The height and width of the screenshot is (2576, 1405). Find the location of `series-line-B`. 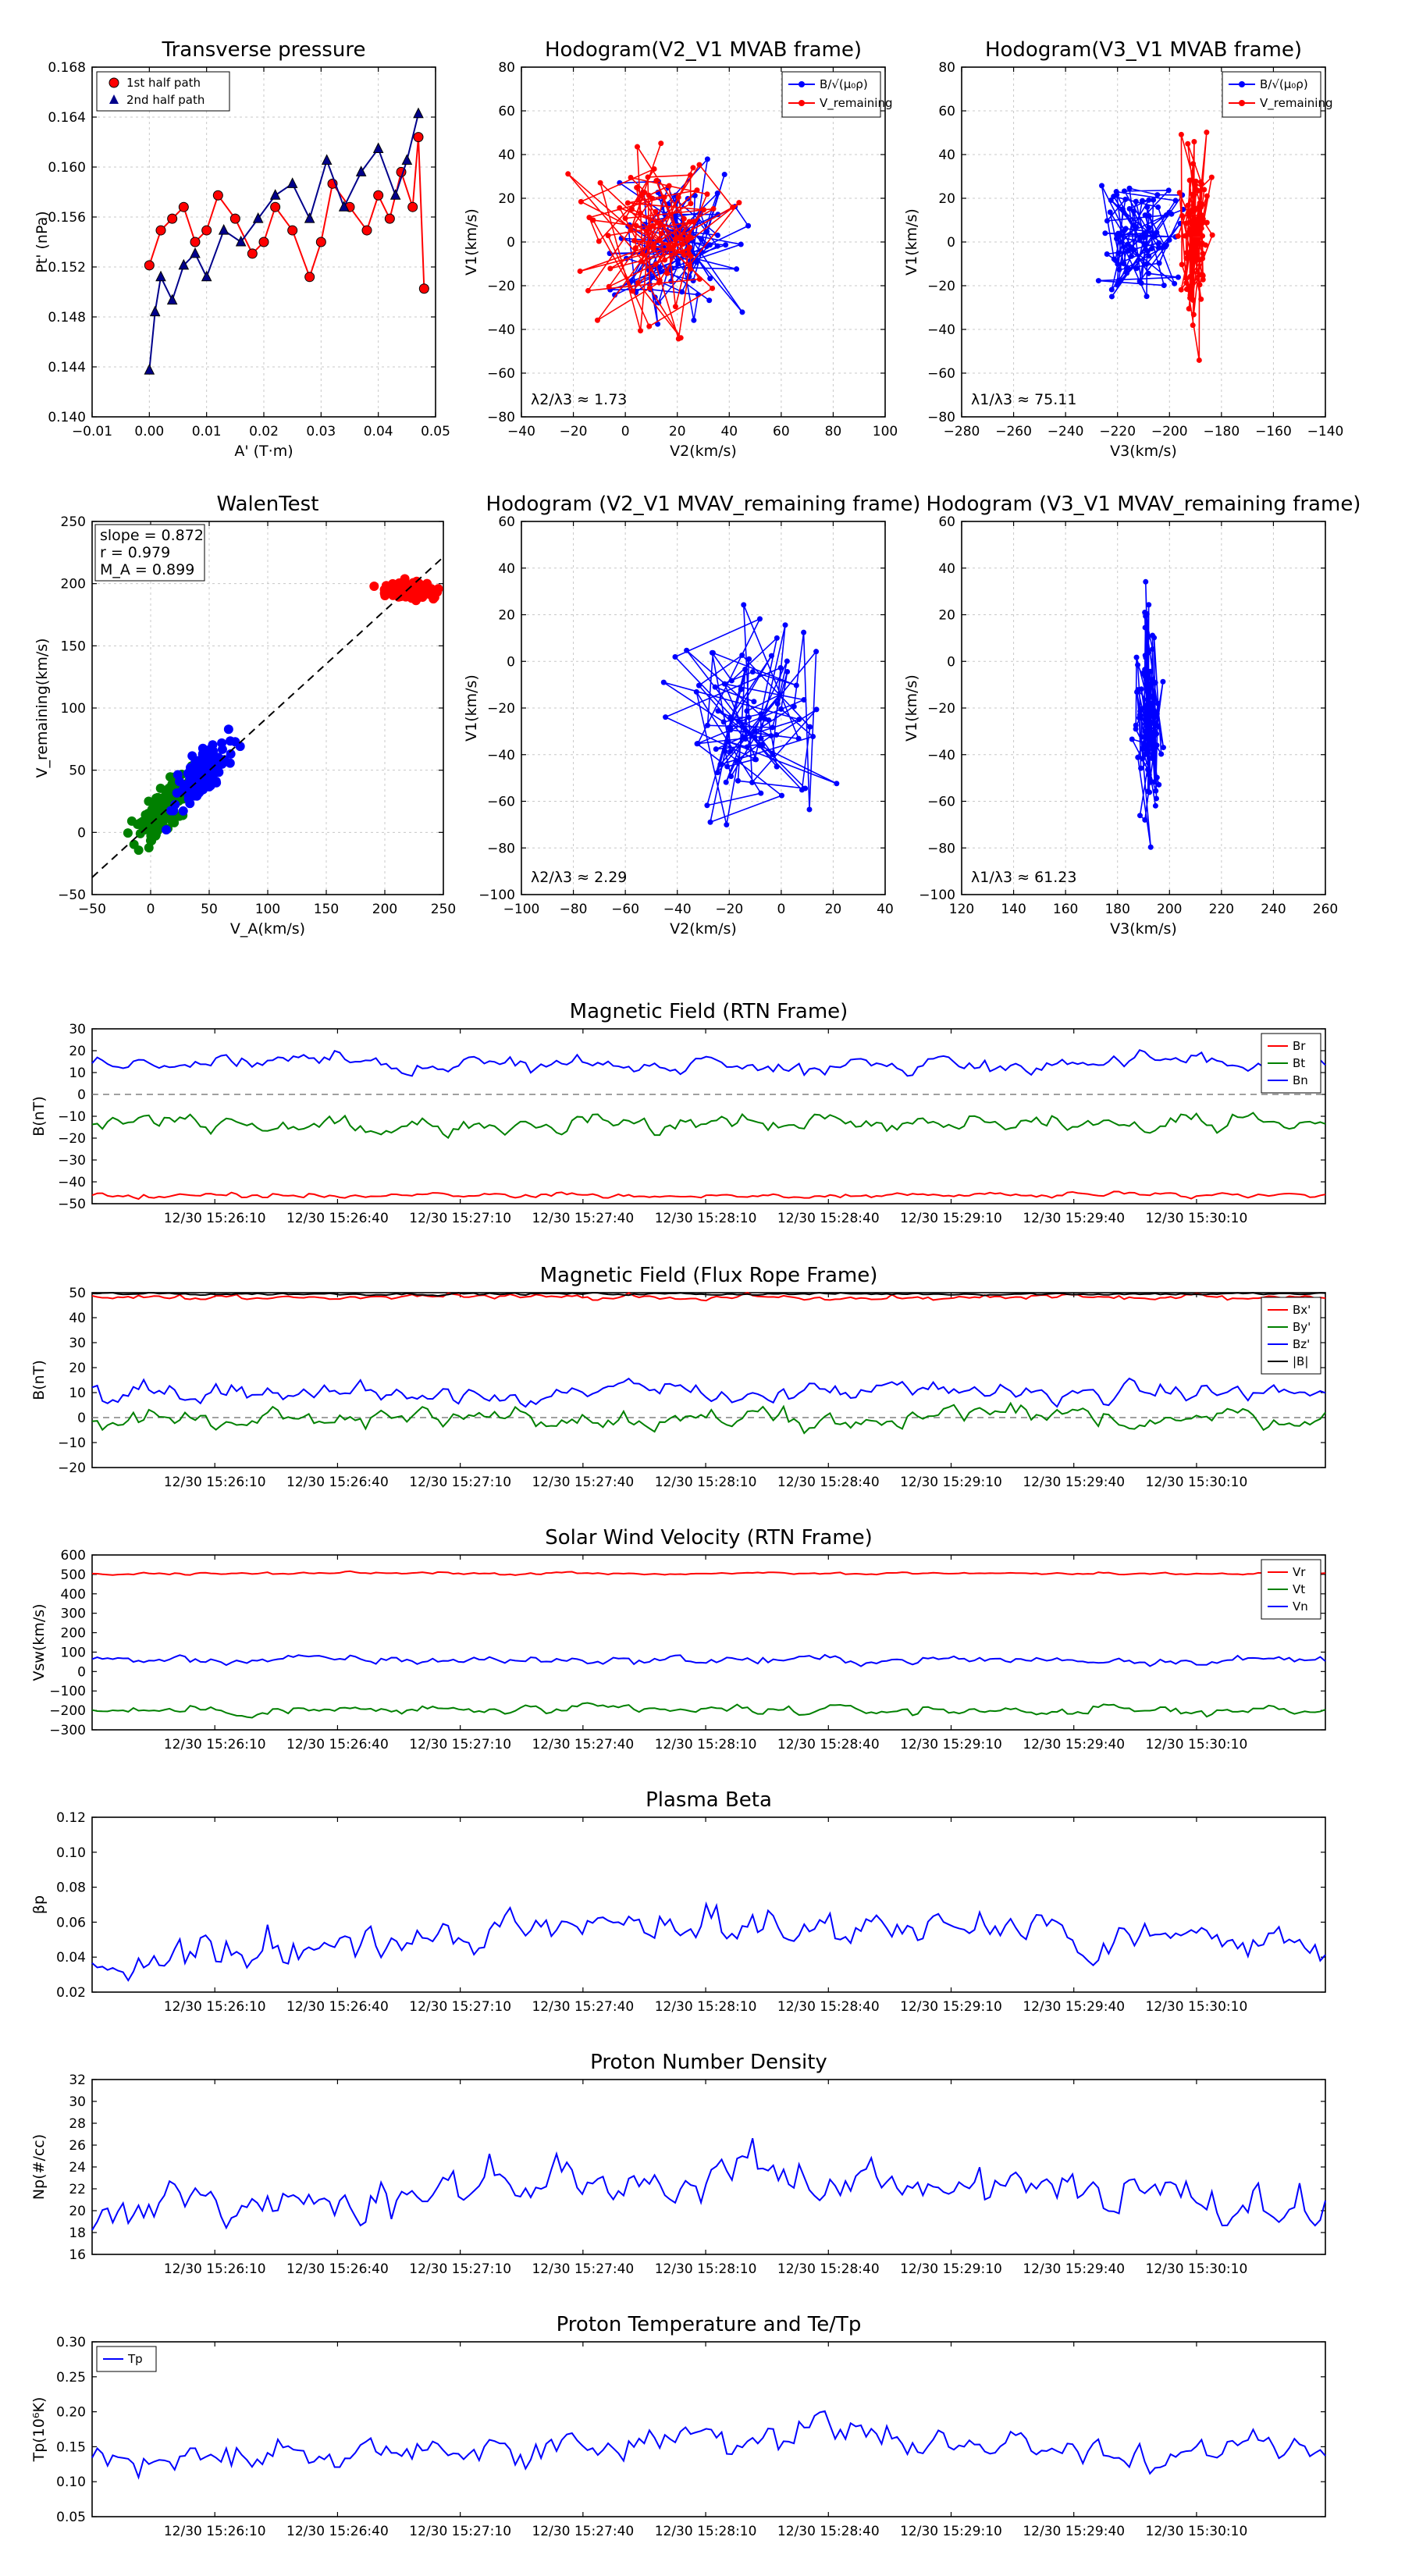

series-line-B is located at coordinates (680, 241).